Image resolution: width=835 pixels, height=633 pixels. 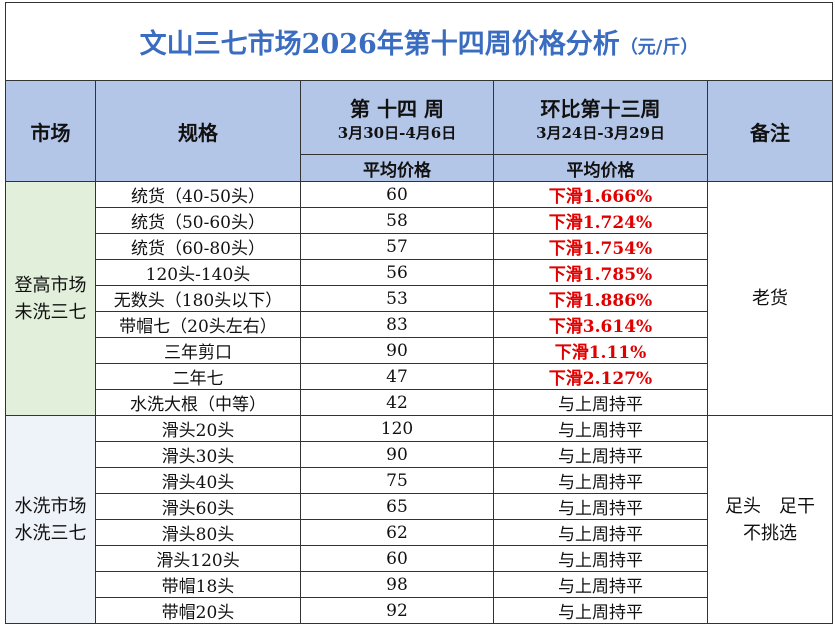 I want to click on spec: 滑头20头, so click(x=198, y=428).